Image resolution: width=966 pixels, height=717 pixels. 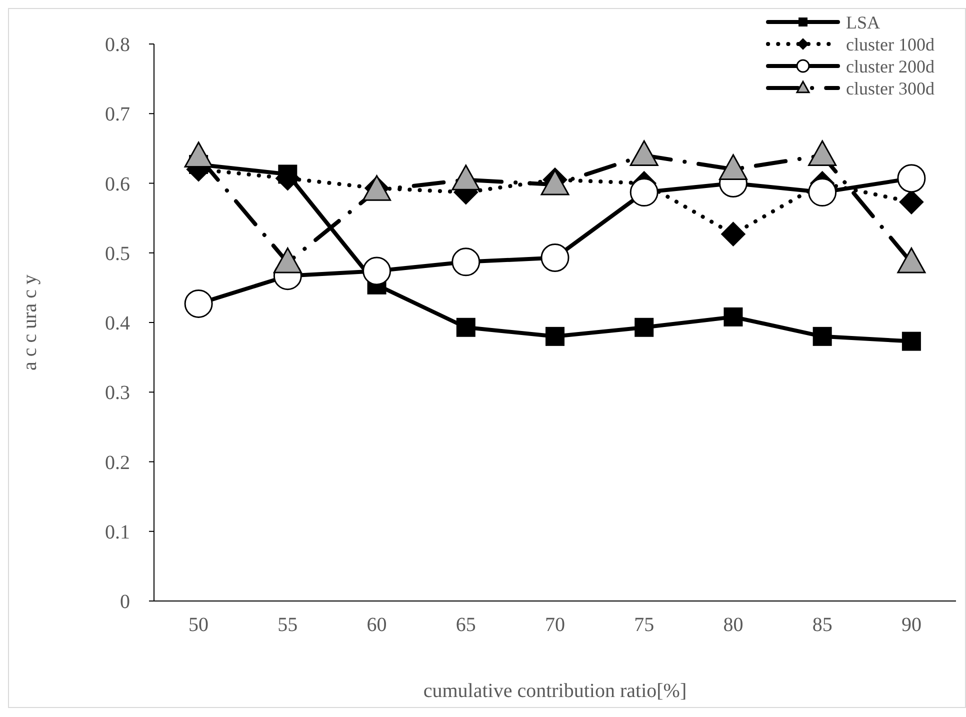 What do you see at coordinates (376, 625) in the screenshot?
I see `x-tick-label: 60` at bounding box center [376, 625].